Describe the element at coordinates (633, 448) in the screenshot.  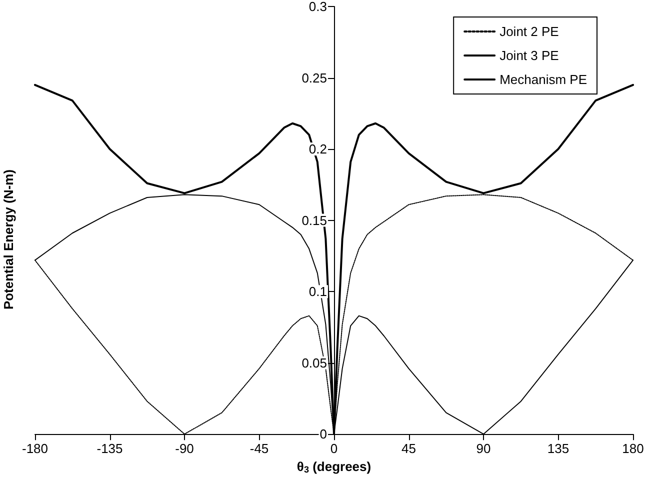
I see `x-tick-label: 180` at that location.